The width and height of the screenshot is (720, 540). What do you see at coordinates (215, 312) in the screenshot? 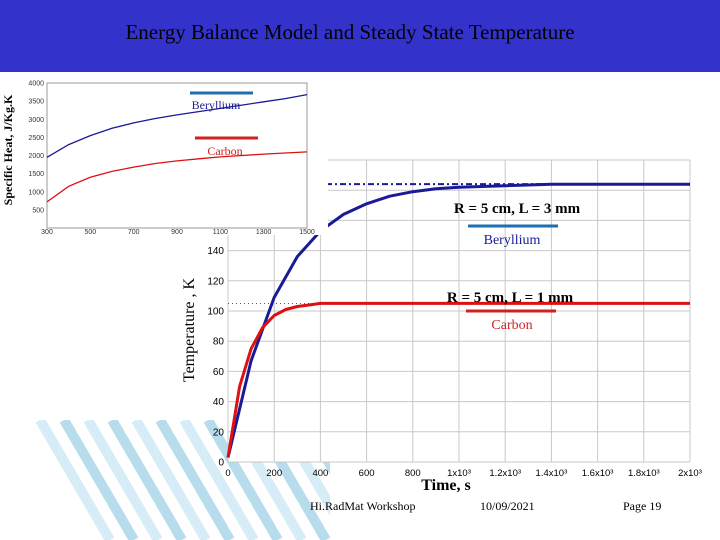
I see `y-tick-label: 100` at bounding box center [215, 312].